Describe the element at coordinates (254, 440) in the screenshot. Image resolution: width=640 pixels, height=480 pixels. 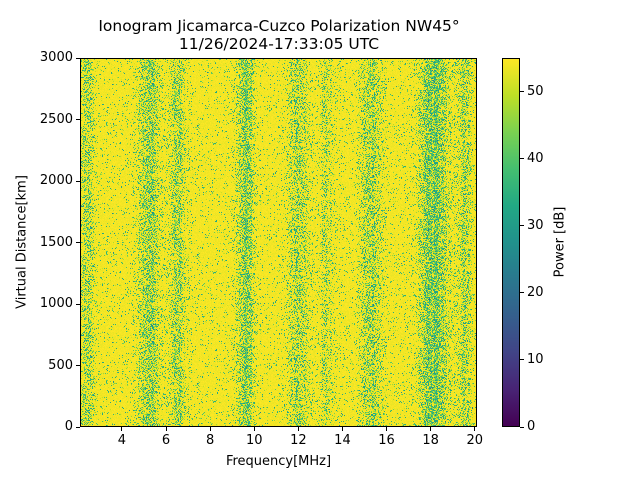
I see `x-tick-label: 10` at that location.